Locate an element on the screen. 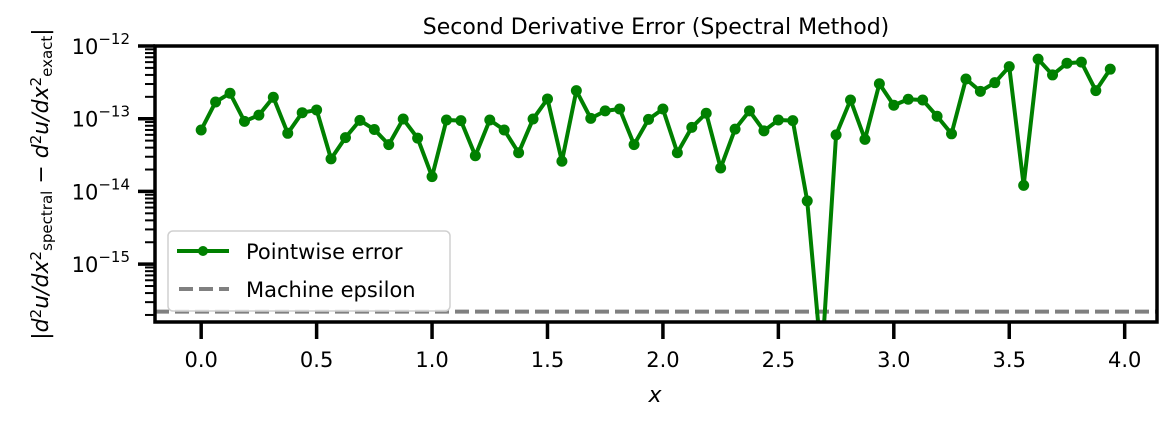 This screenshot has height=426, width=1169. legend-epsilon-label: Machine epsilon is located at coordinates (331, 290).